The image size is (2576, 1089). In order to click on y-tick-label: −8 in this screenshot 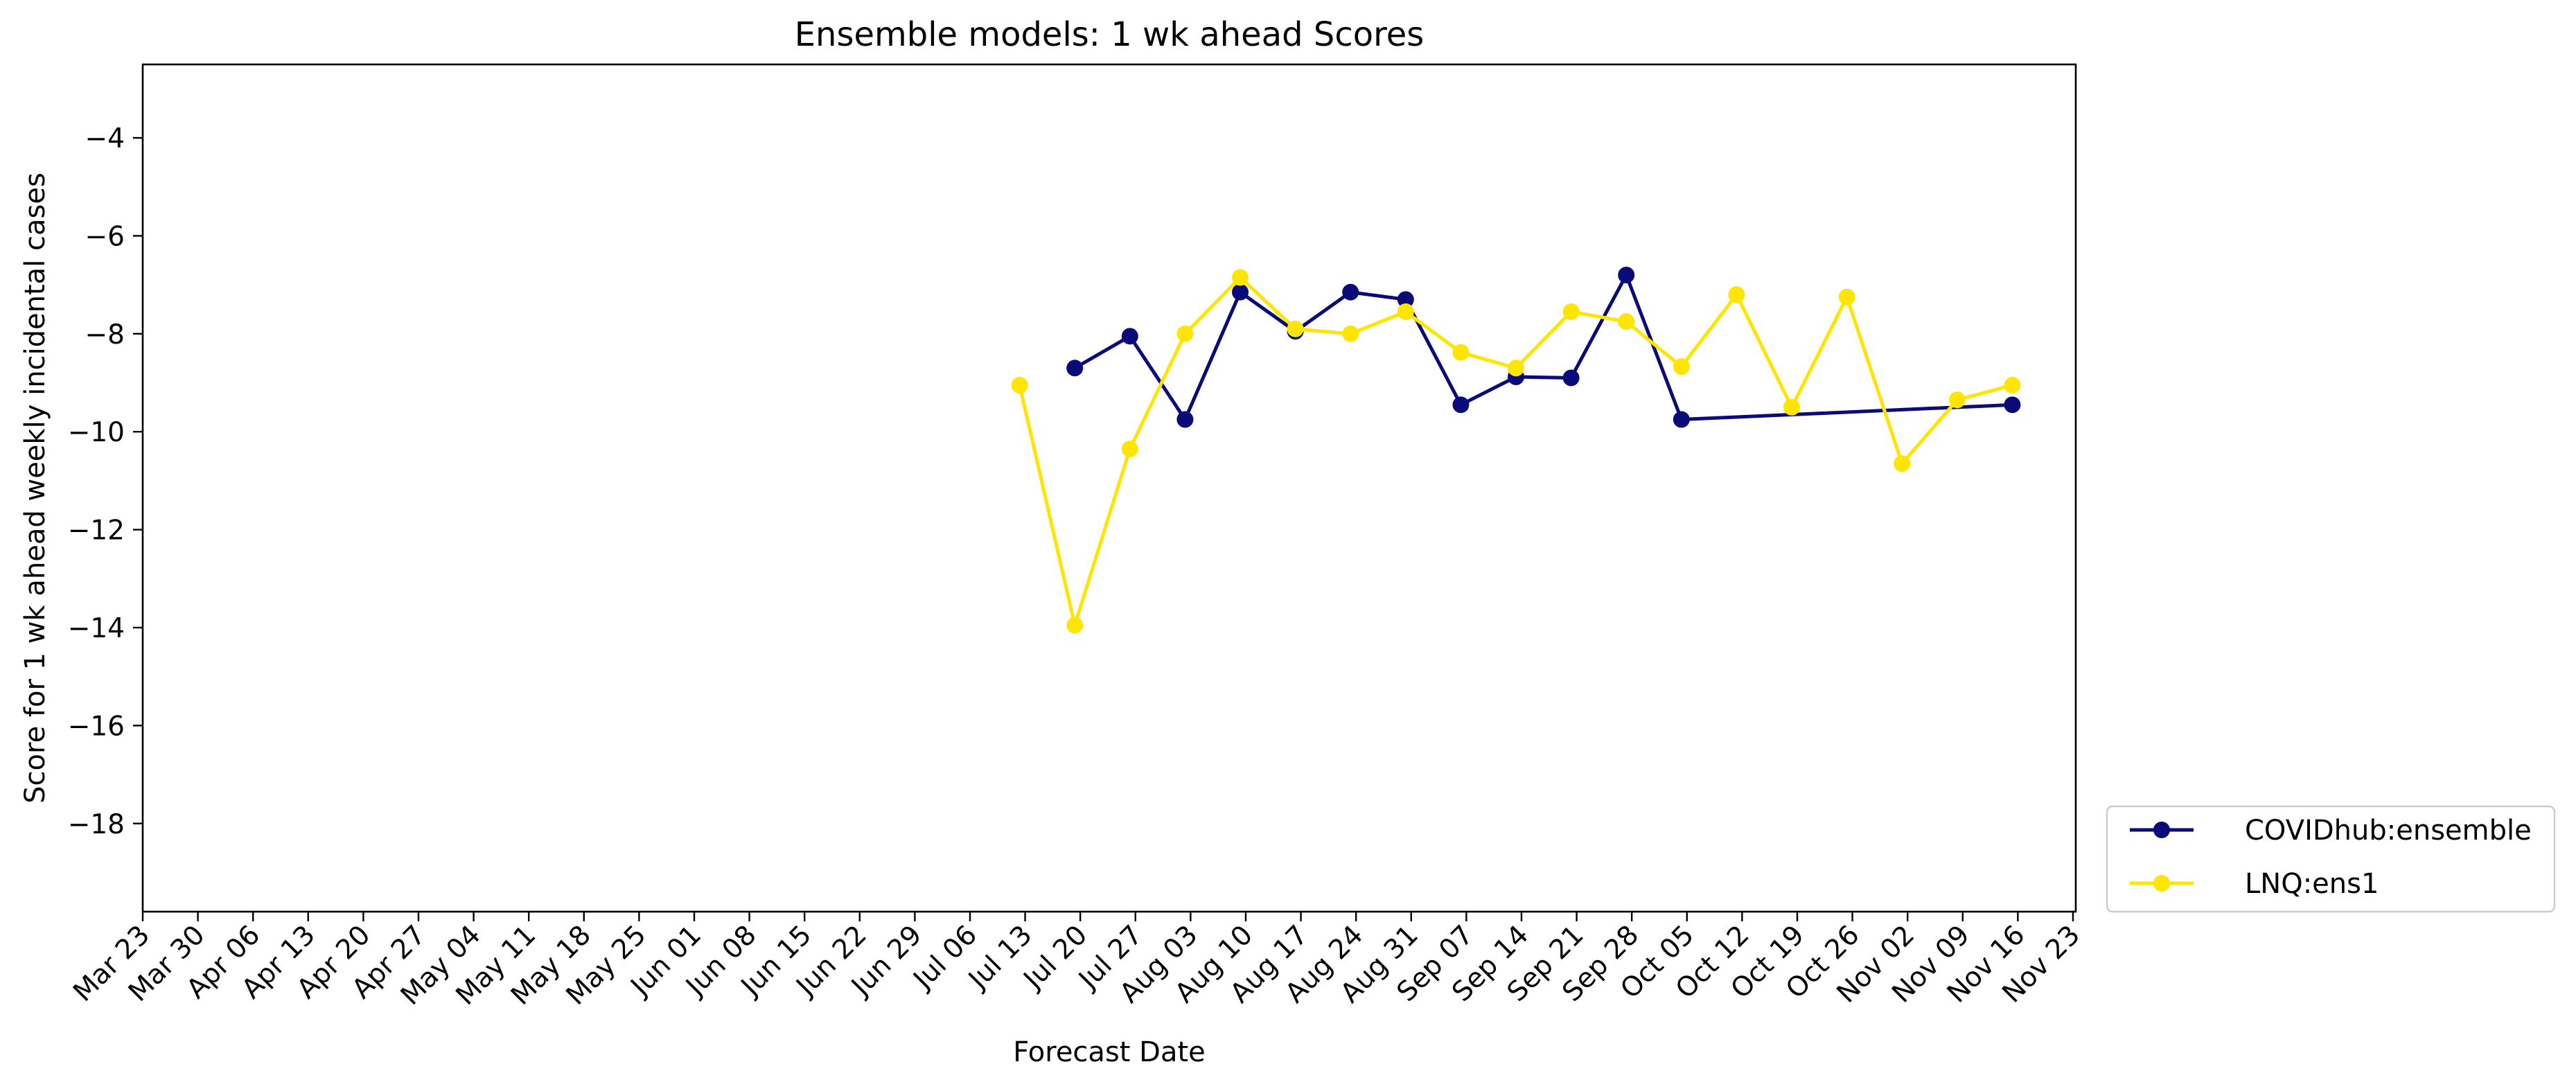, I will do `click(105, 335)`.